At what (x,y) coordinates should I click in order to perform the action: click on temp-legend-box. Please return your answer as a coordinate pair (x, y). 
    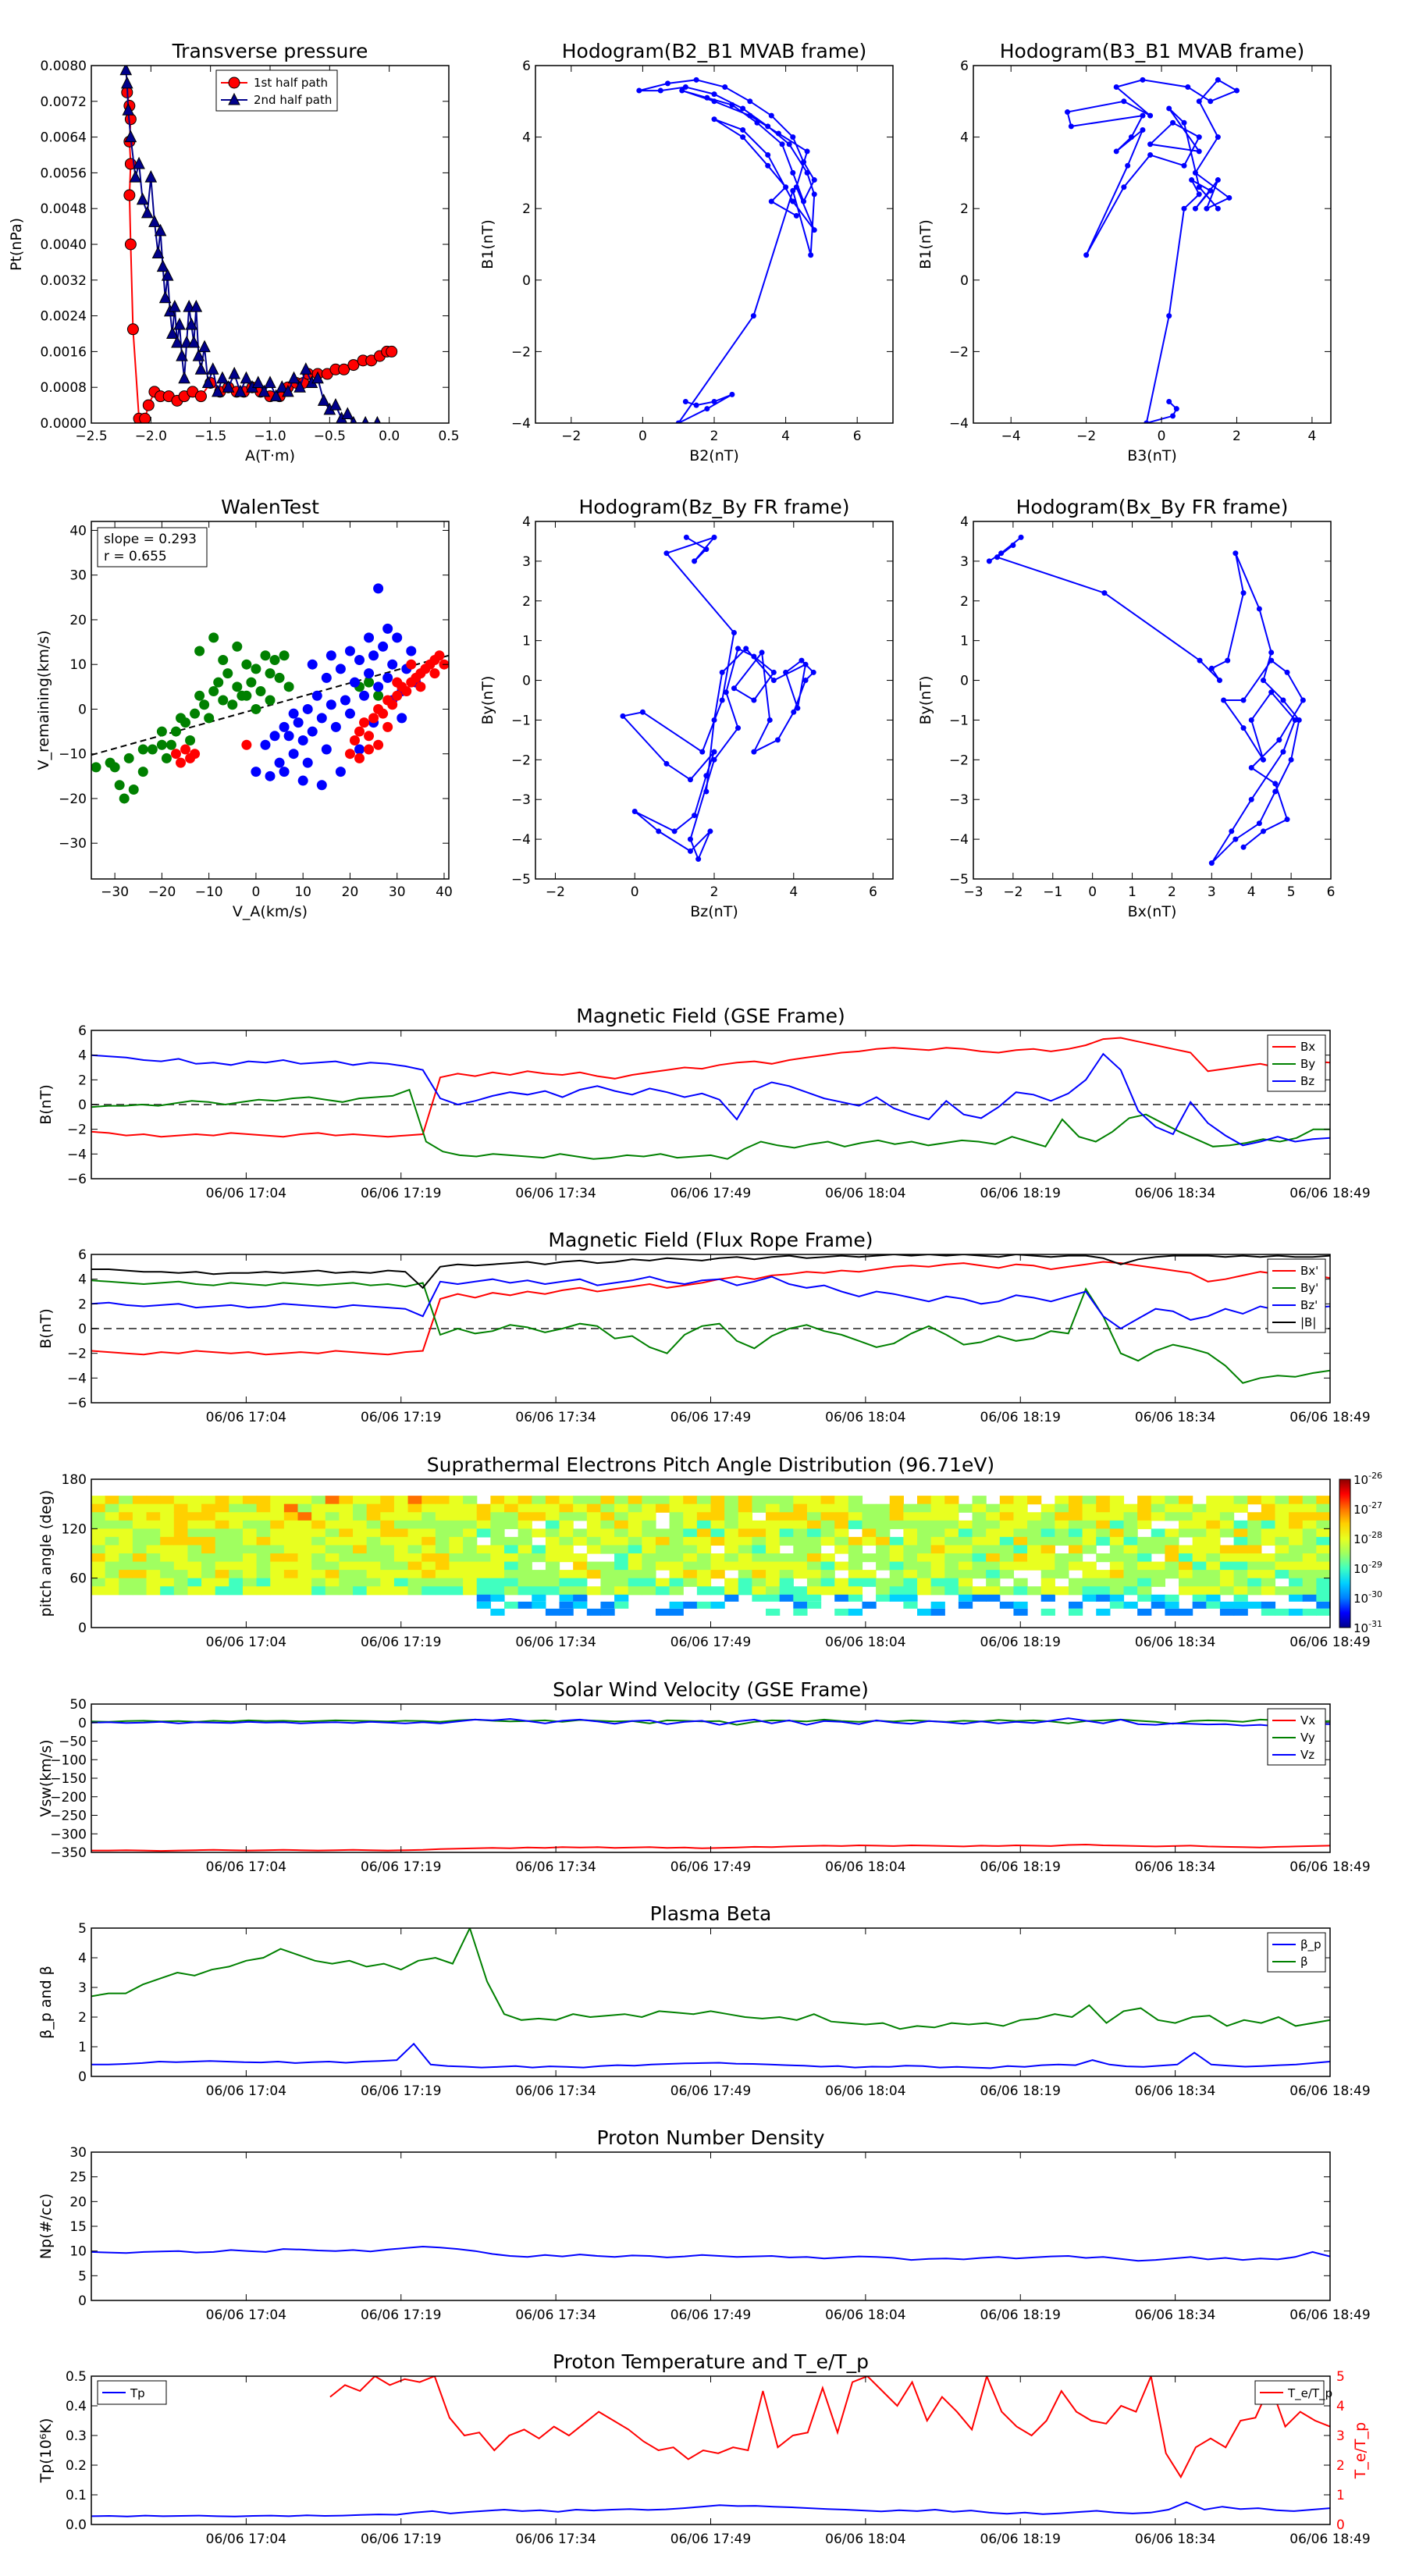
    Looking at the image, I should click on (1290, 2392).